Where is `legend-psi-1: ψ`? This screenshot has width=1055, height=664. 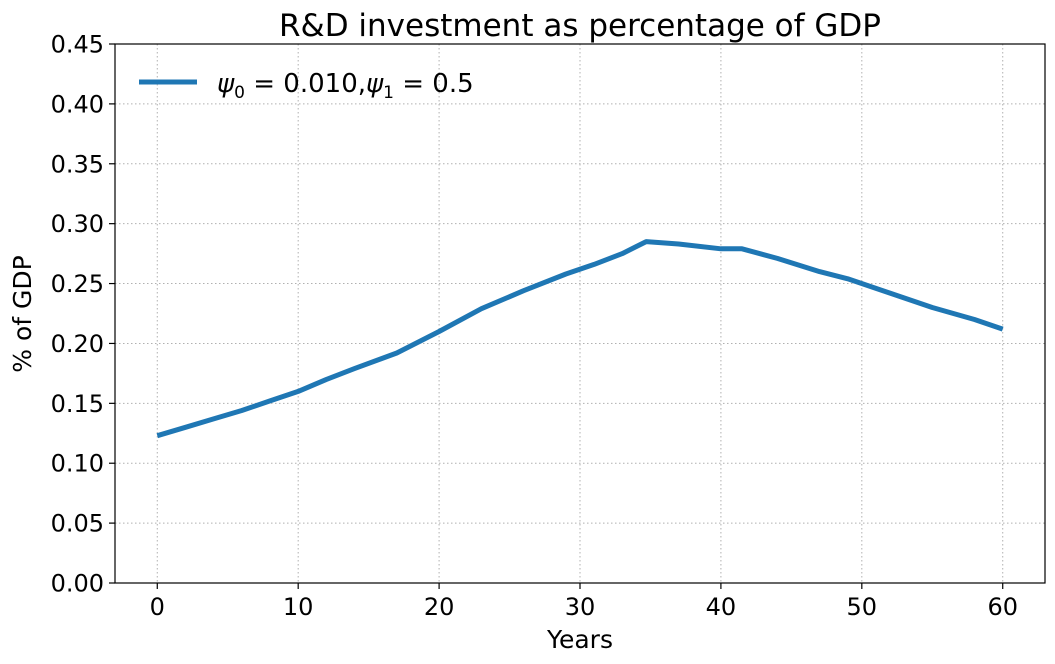 legend-psi-1: ψ is located at coordinates (375, 84).